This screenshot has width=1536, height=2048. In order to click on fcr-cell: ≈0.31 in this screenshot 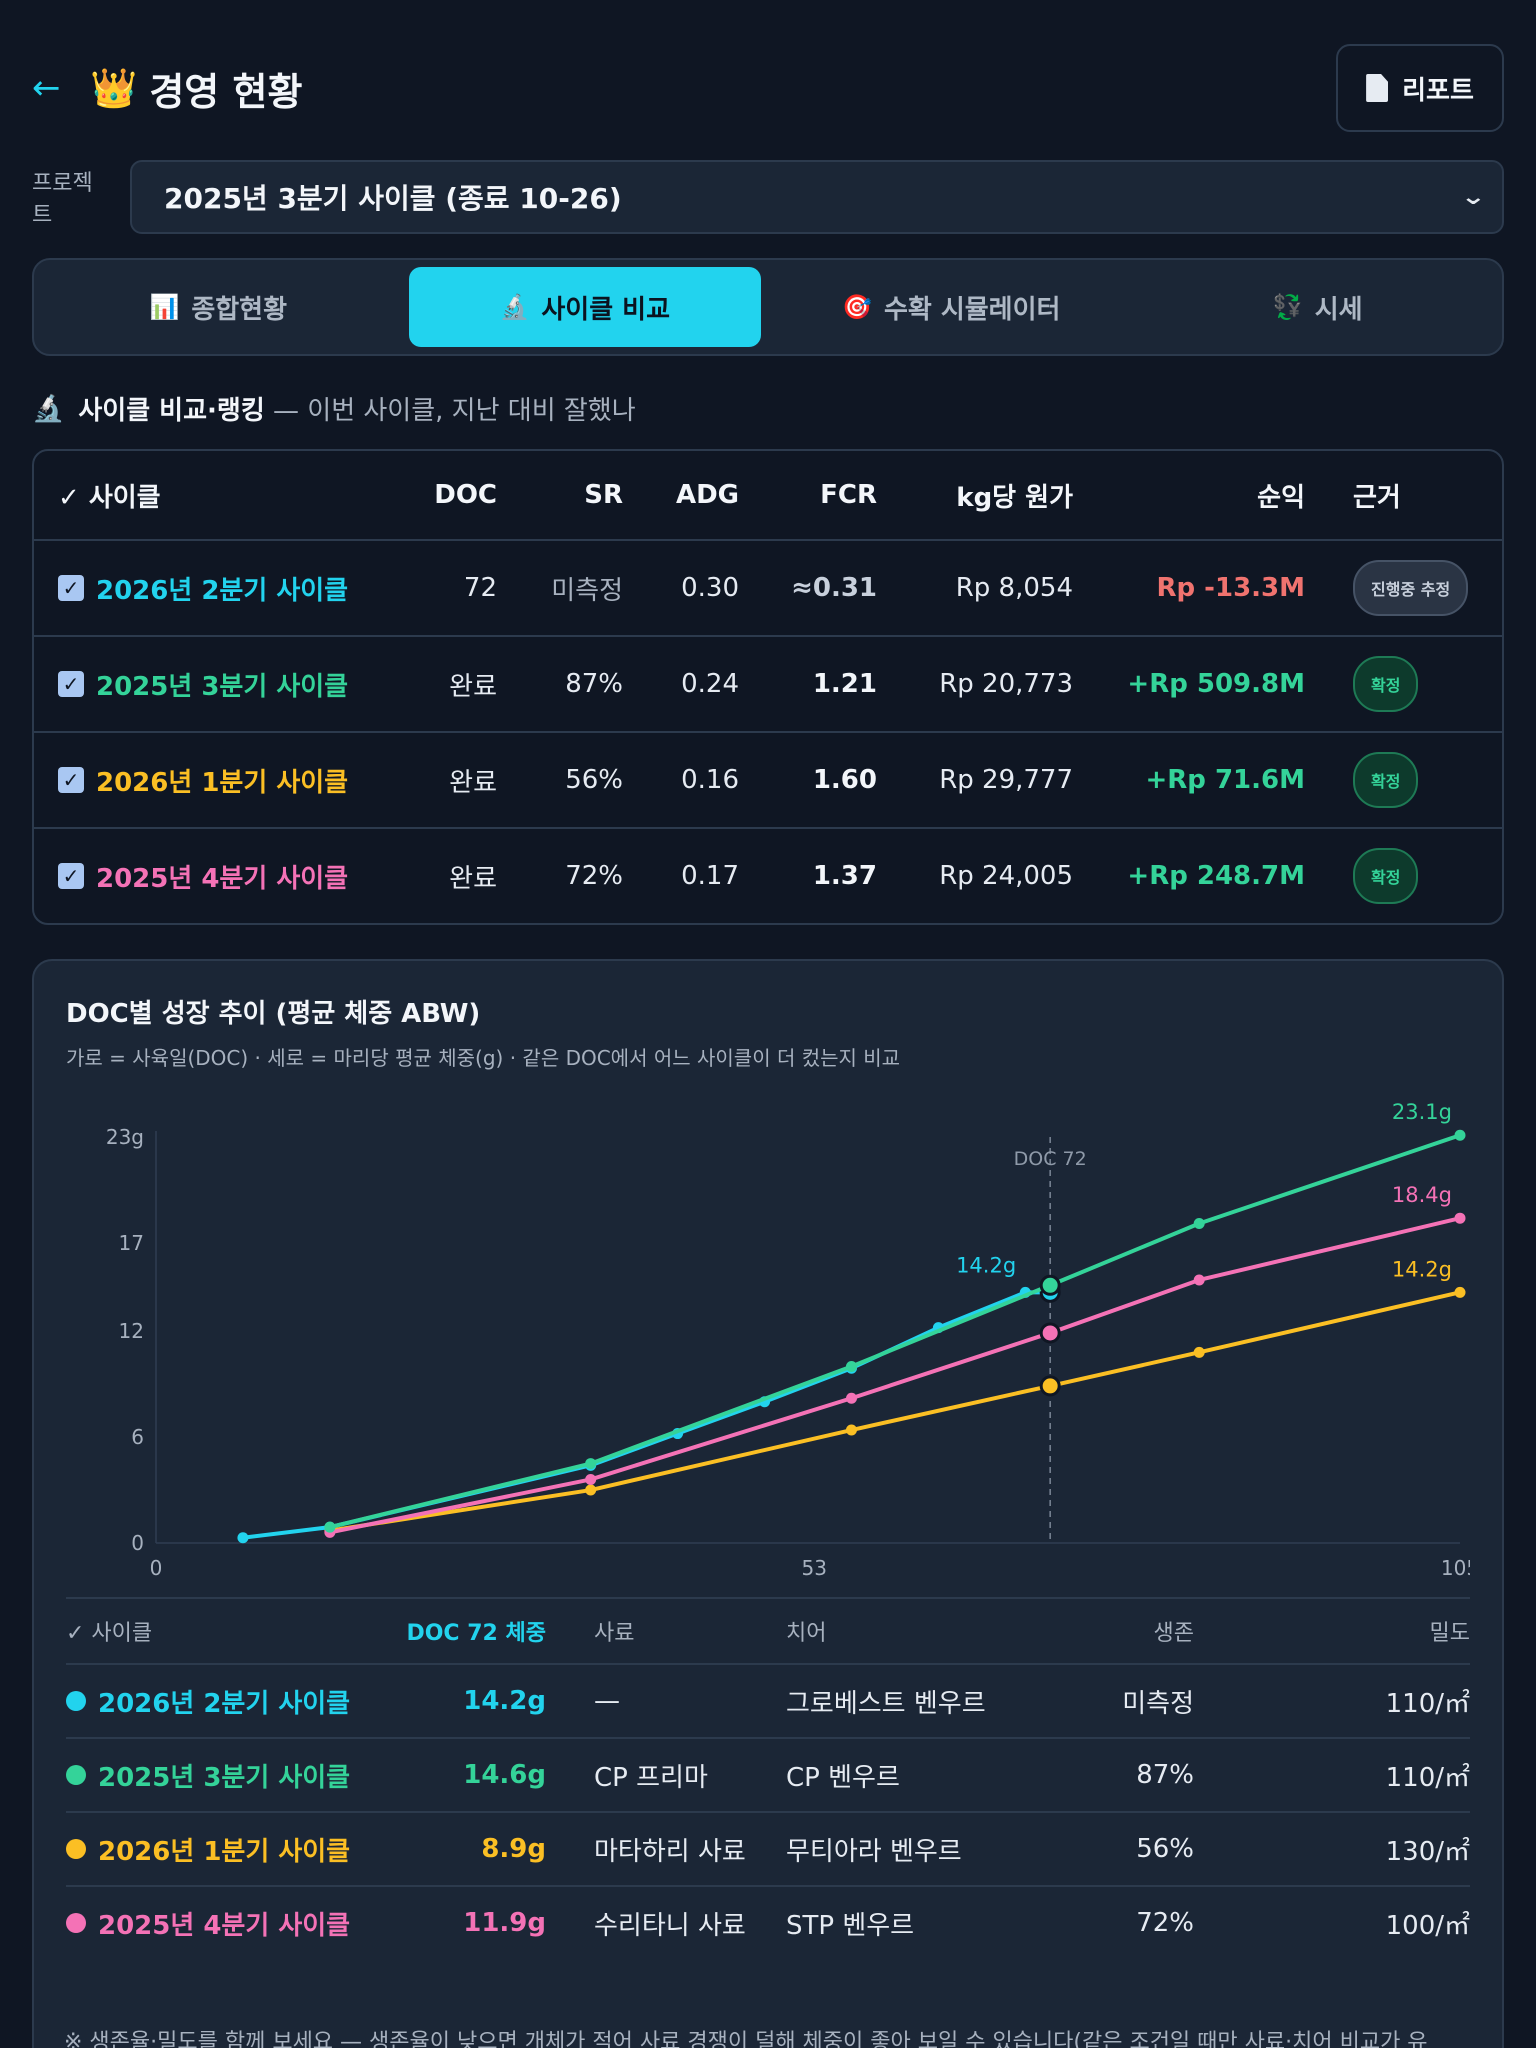, I will do `click(834, 588)`.